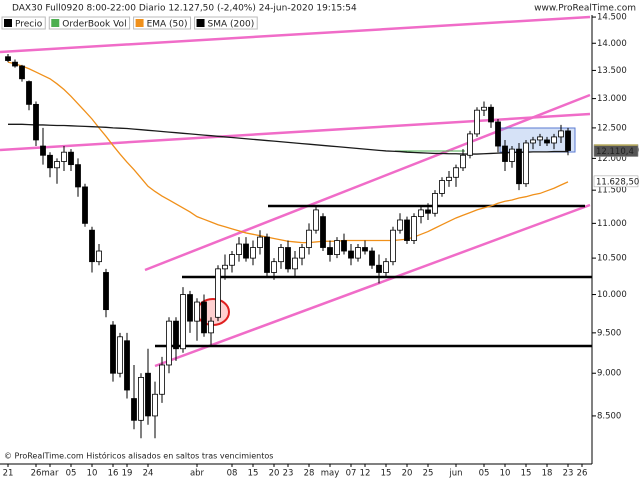  What do you see at coordinates (330, 474) in the screenshot?
I see `x-tick-label: may` at bounding box center [330, 474].